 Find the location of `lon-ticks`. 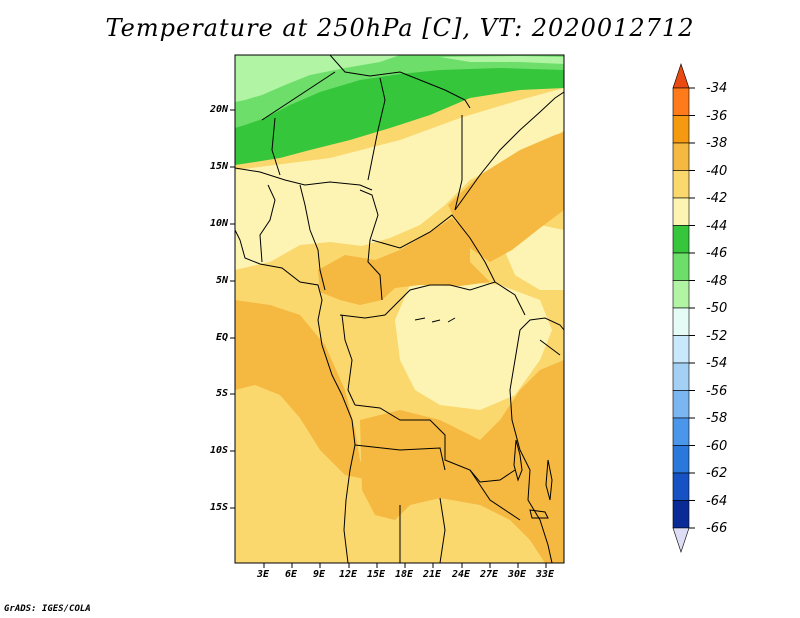

lon-ticks is located at coordinates (405, 565).